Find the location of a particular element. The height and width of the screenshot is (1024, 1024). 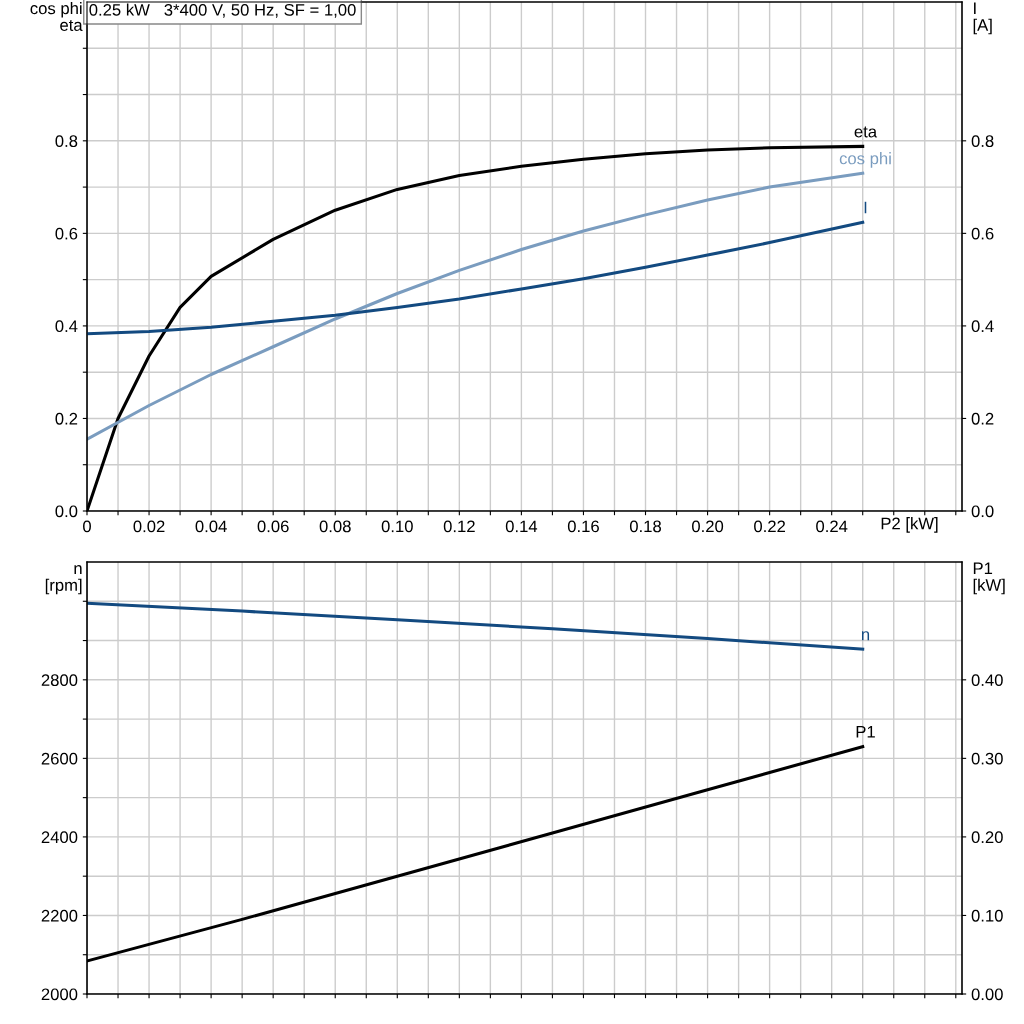

y2-axis-title: P1 [kW] is located at coordinates (989, 578).